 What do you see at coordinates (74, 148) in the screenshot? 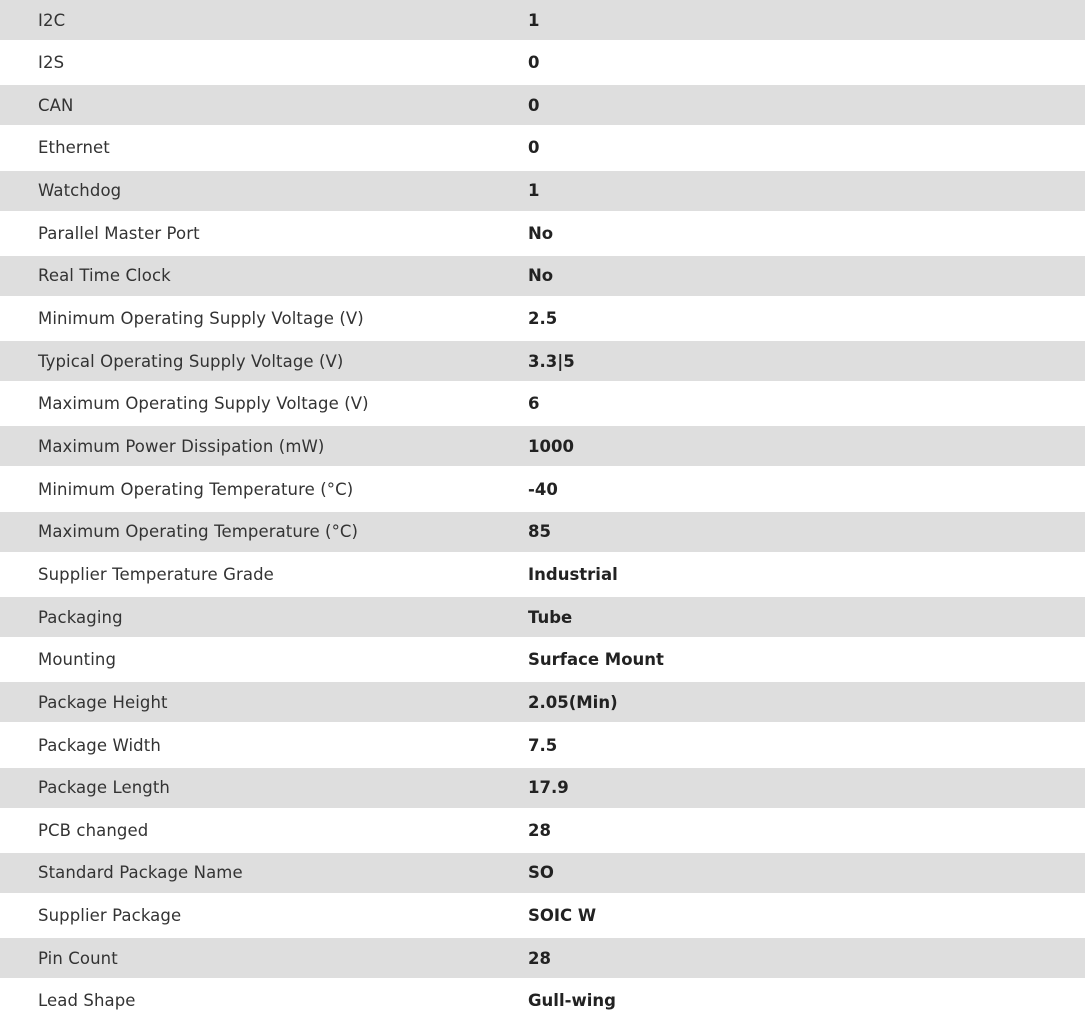
I see `spec-label: Ethernet` at bounding box center [74, 148].